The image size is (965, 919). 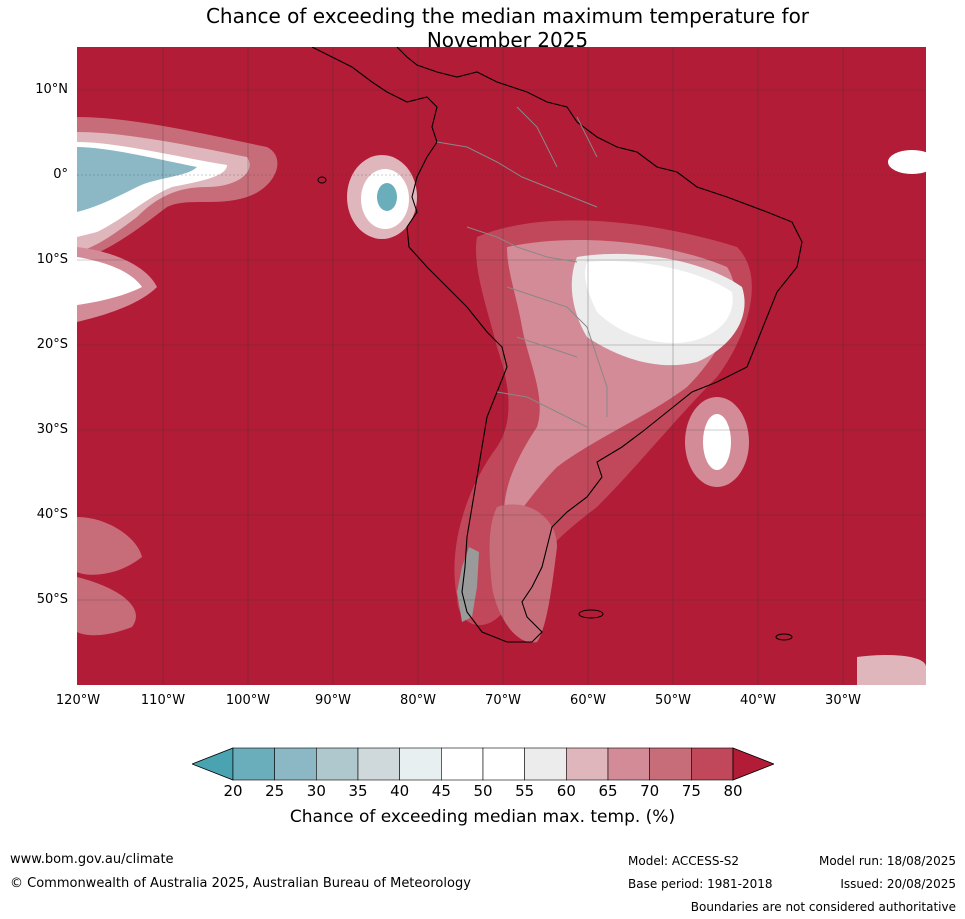 I want to click on lat-label-50s: 50°S, so click(x=52, y=599).